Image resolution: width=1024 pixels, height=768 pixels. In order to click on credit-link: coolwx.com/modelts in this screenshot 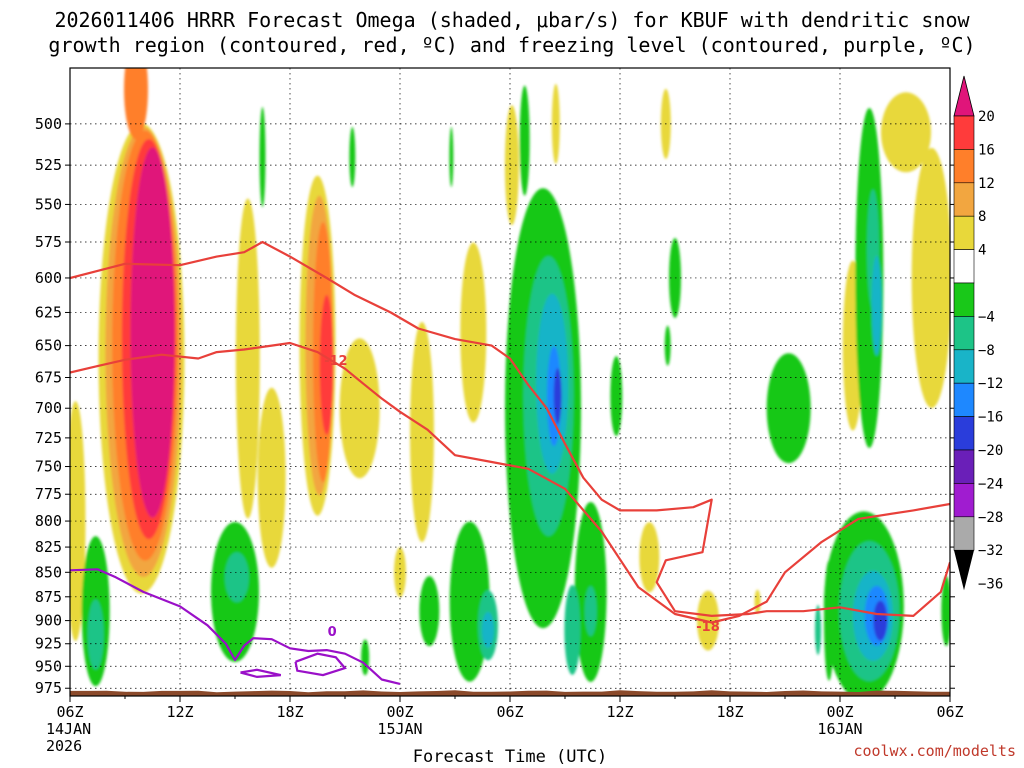, I will do `click(934, 751)`.